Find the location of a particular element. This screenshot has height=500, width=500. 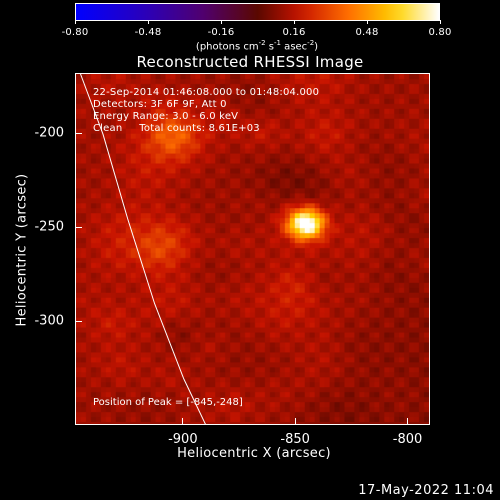

annotation-energy-range: Energy Range: 3.0 - 6.0 keV is located at coordinates (166, 116).